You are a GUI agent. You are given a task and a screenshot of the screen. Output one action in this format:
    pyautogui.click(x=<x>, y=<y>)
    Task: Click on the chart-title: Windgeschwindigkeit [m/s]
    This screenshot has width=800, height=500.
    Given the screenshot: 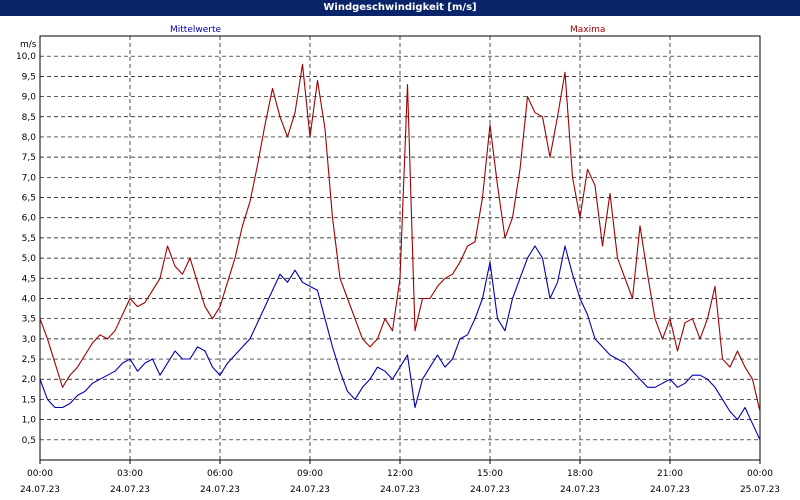 What is the action you would take?
    pyautogui.click(x=400, y=8)
    